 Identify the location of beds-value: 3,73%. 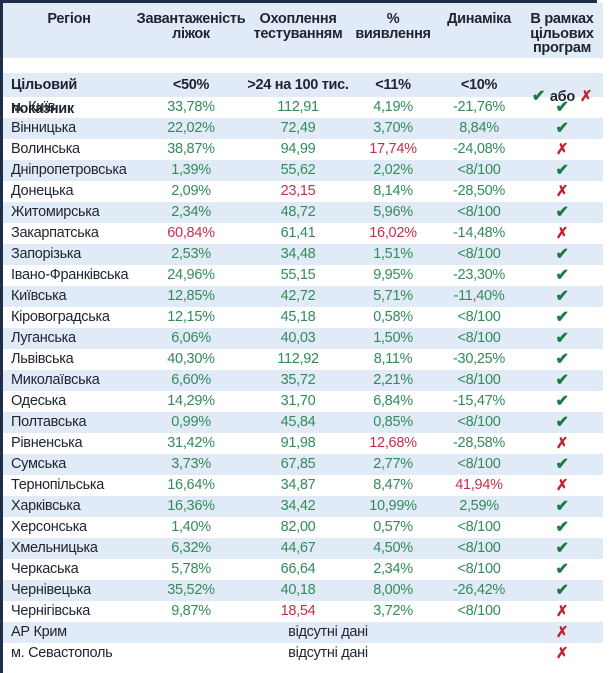
(191, 464).